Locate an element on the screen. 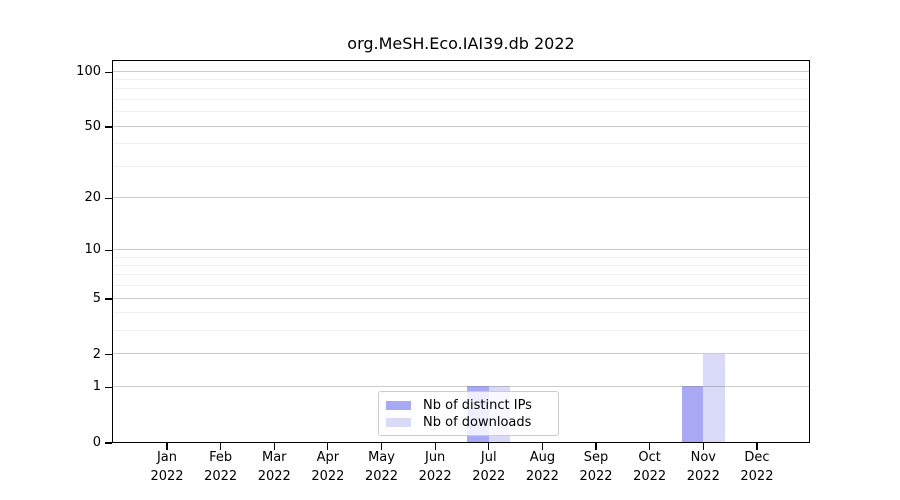 This screenshot has height=500, width=900. x-tick-month: Jun is located at coordinates (435, 457).